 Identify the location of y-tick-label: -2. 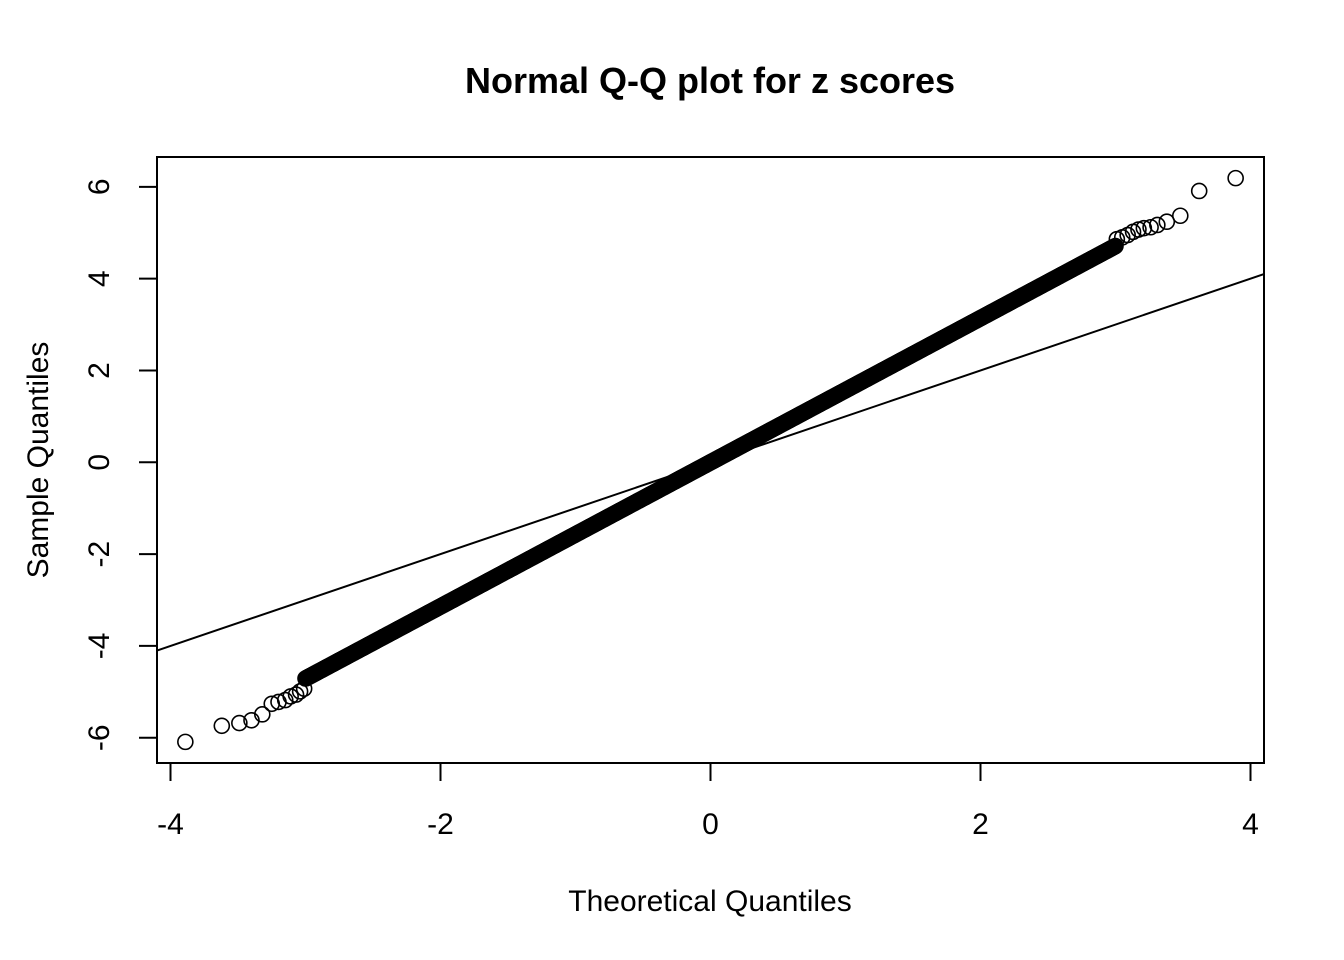
(99, 554).